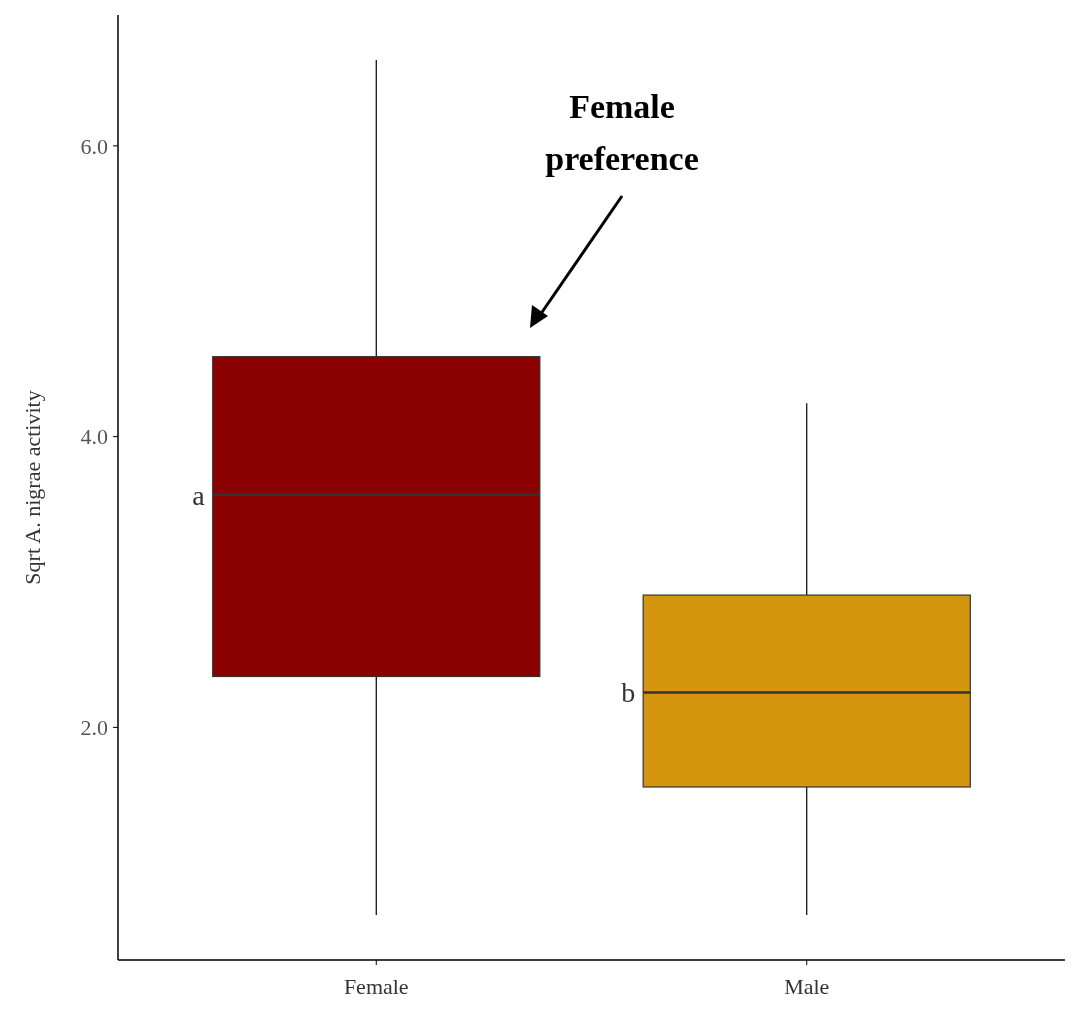 Image resolution: width=1076 pixels, height=1009 pixels. I want to click on y-tick-label: 6.0, so click(94, 146).